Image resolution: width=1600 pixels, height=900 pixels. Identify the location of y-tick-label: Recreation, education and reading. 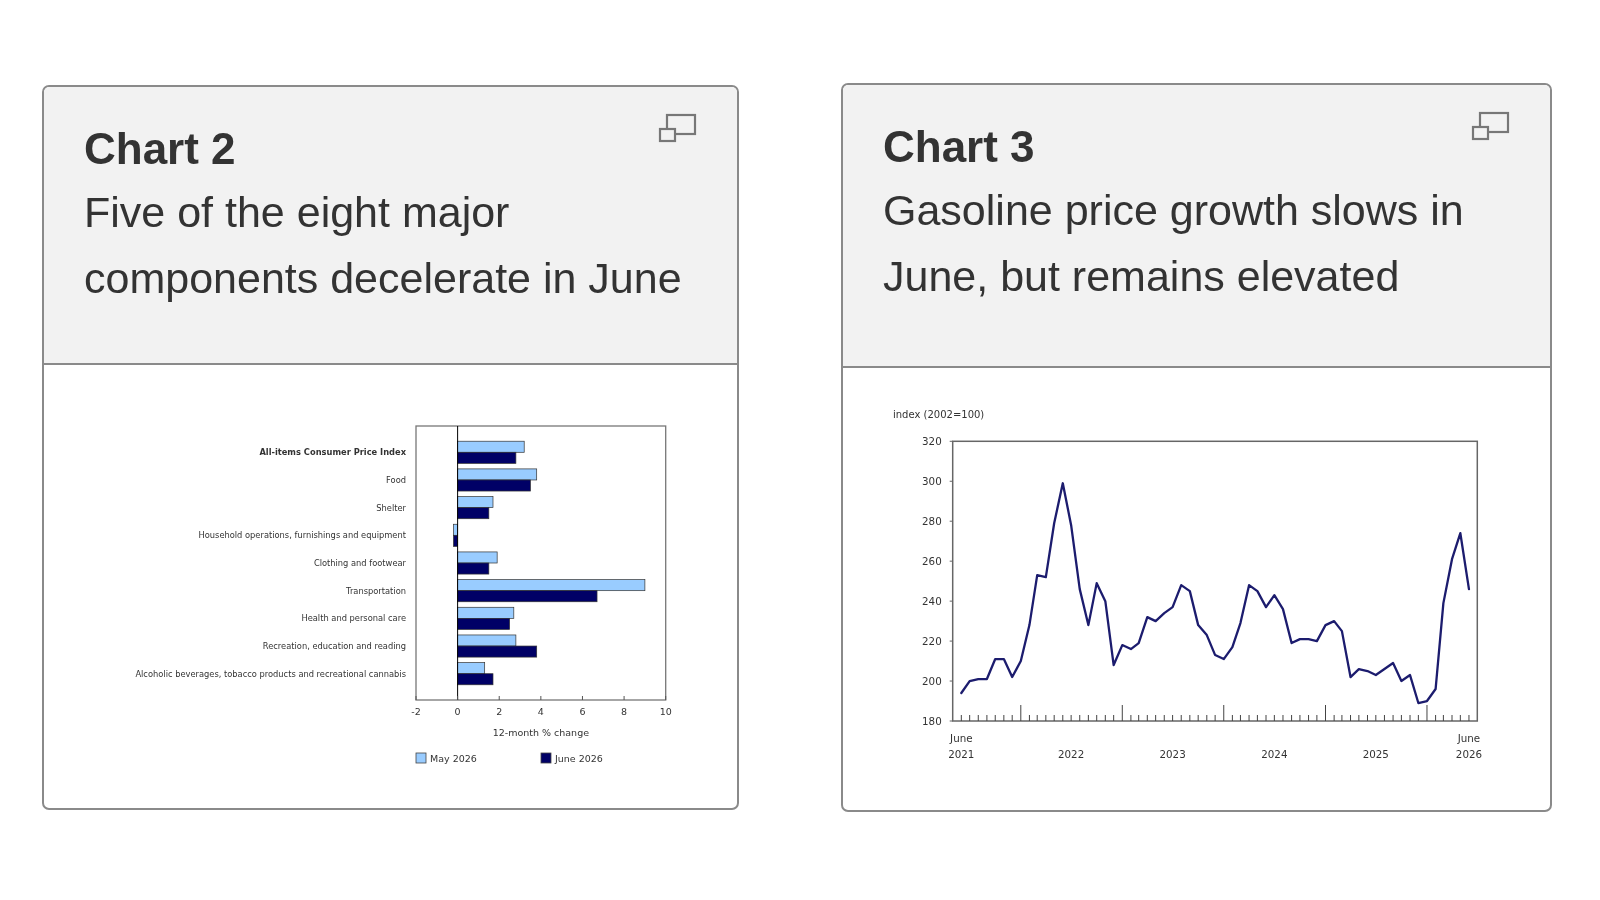
(334, 646).